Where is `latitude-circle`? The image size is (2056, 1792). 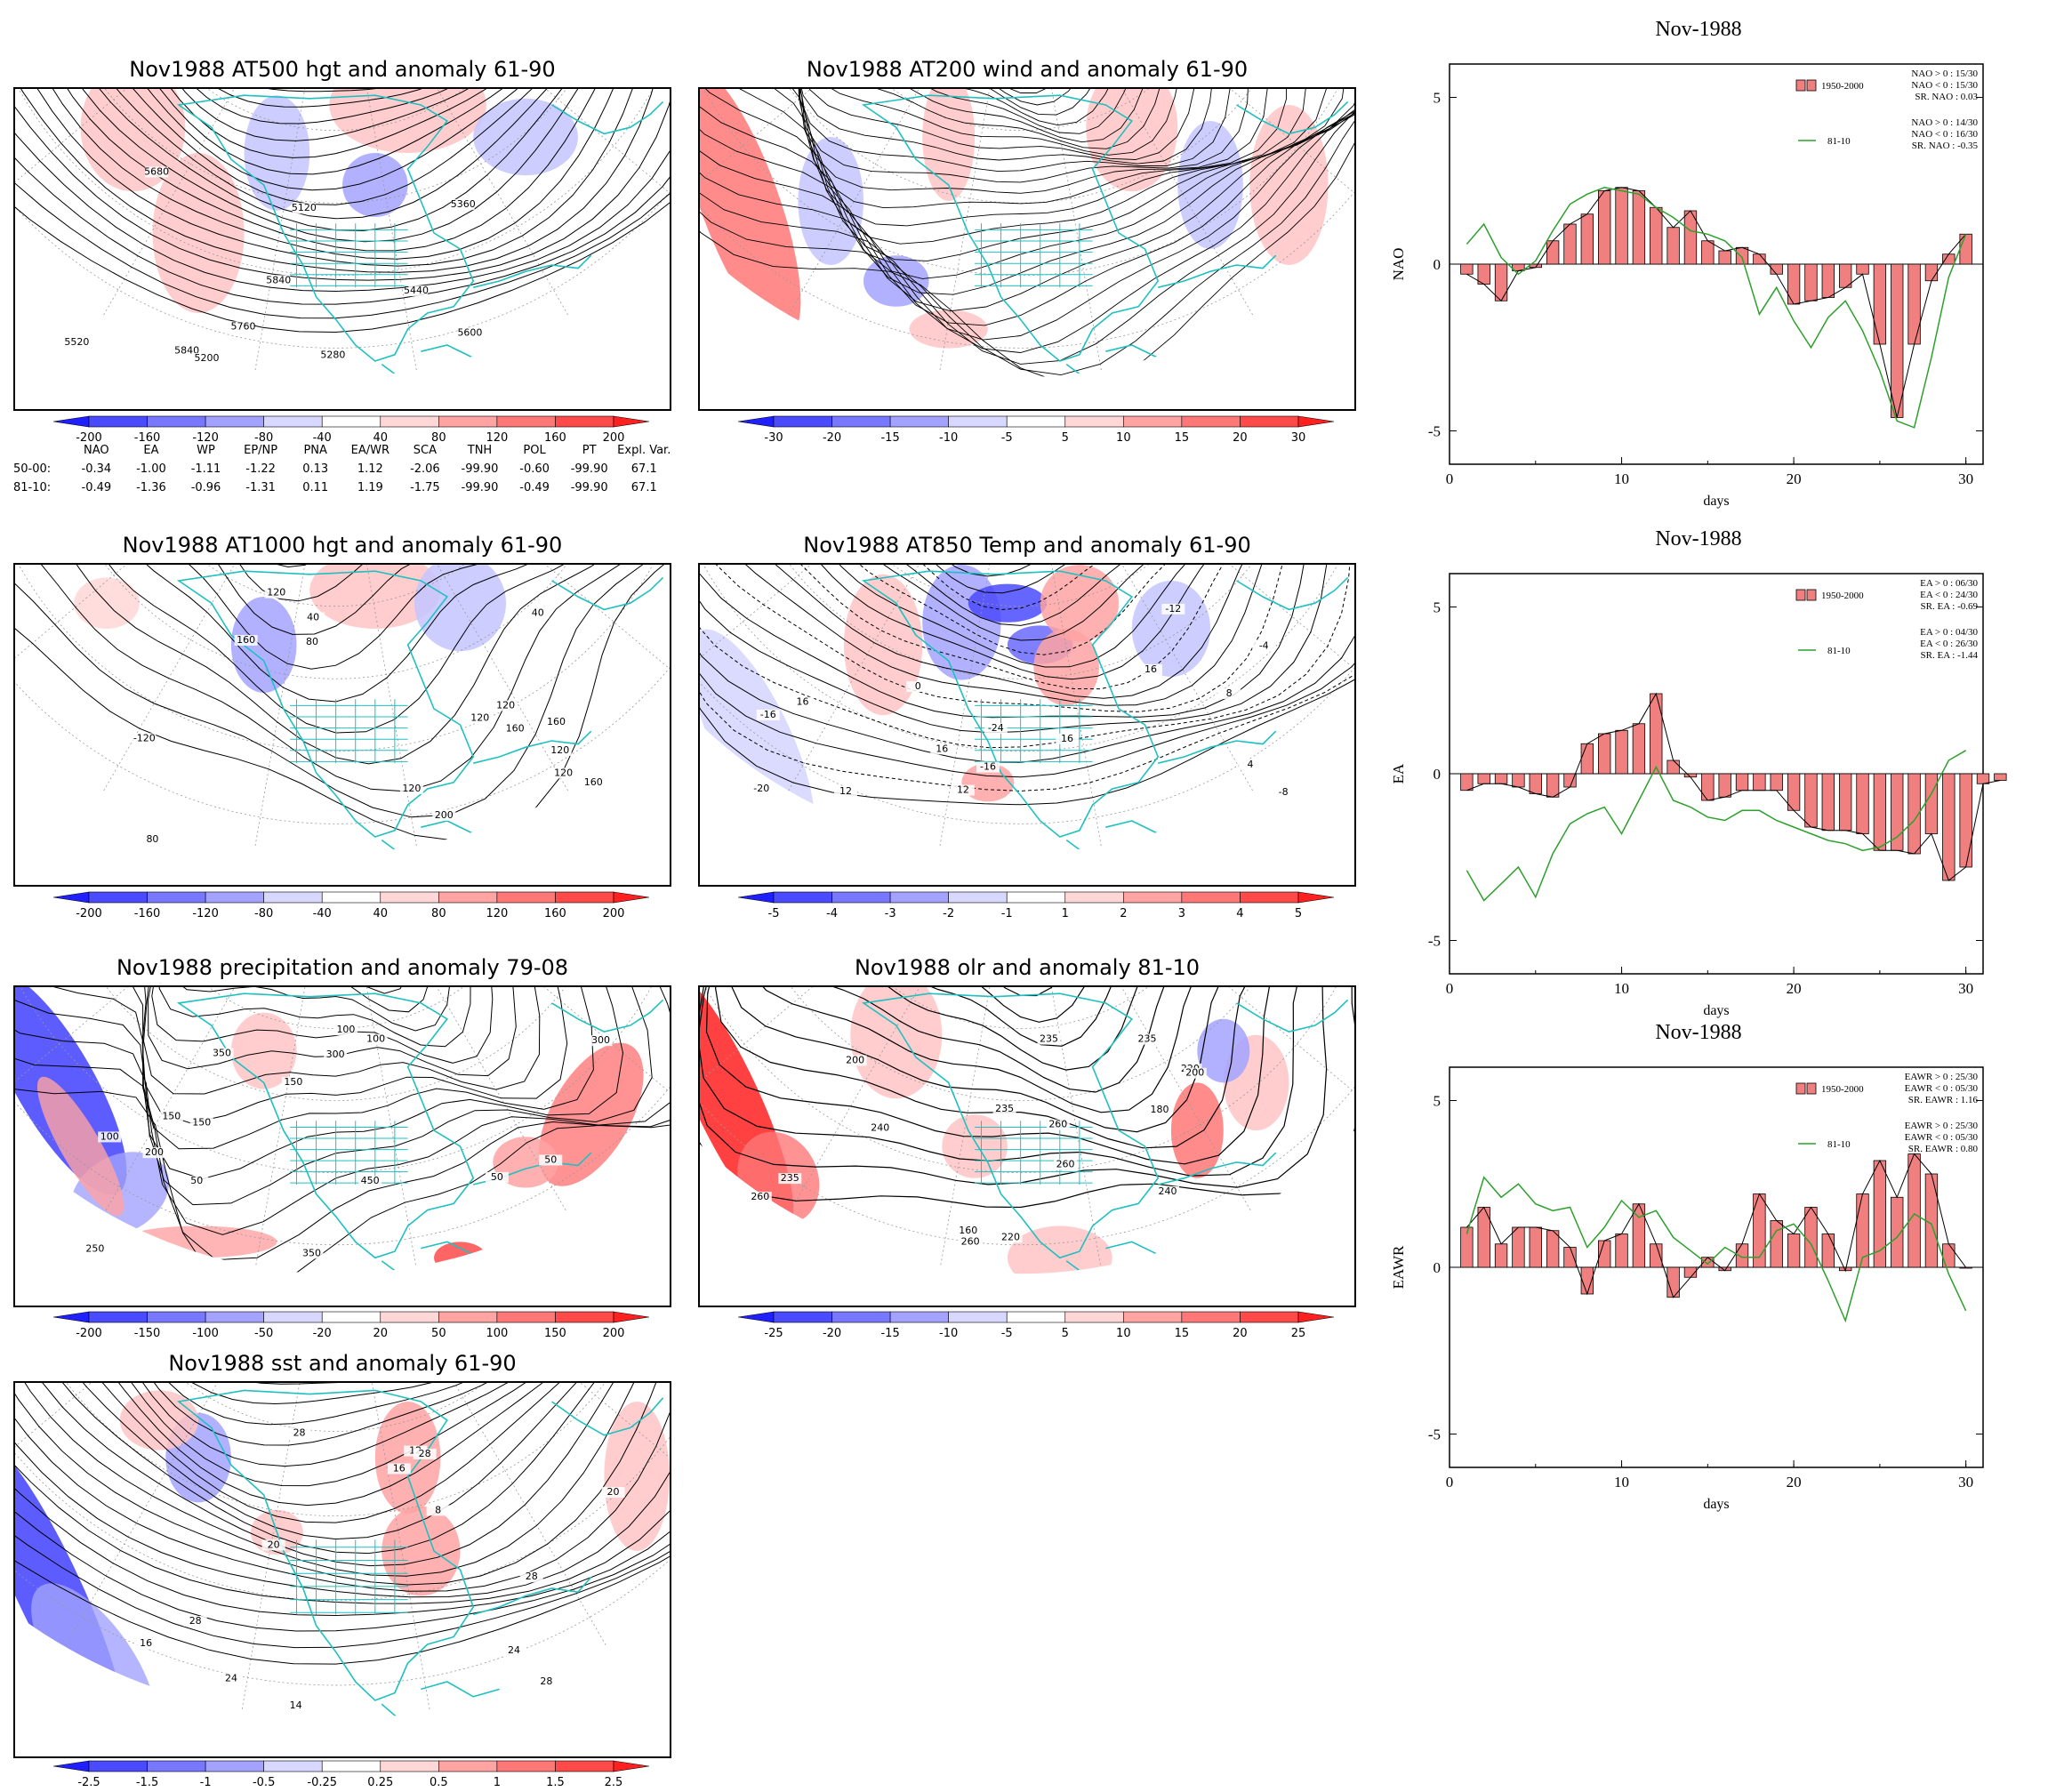
latitude-circle is located at coordinates (335, 1008).